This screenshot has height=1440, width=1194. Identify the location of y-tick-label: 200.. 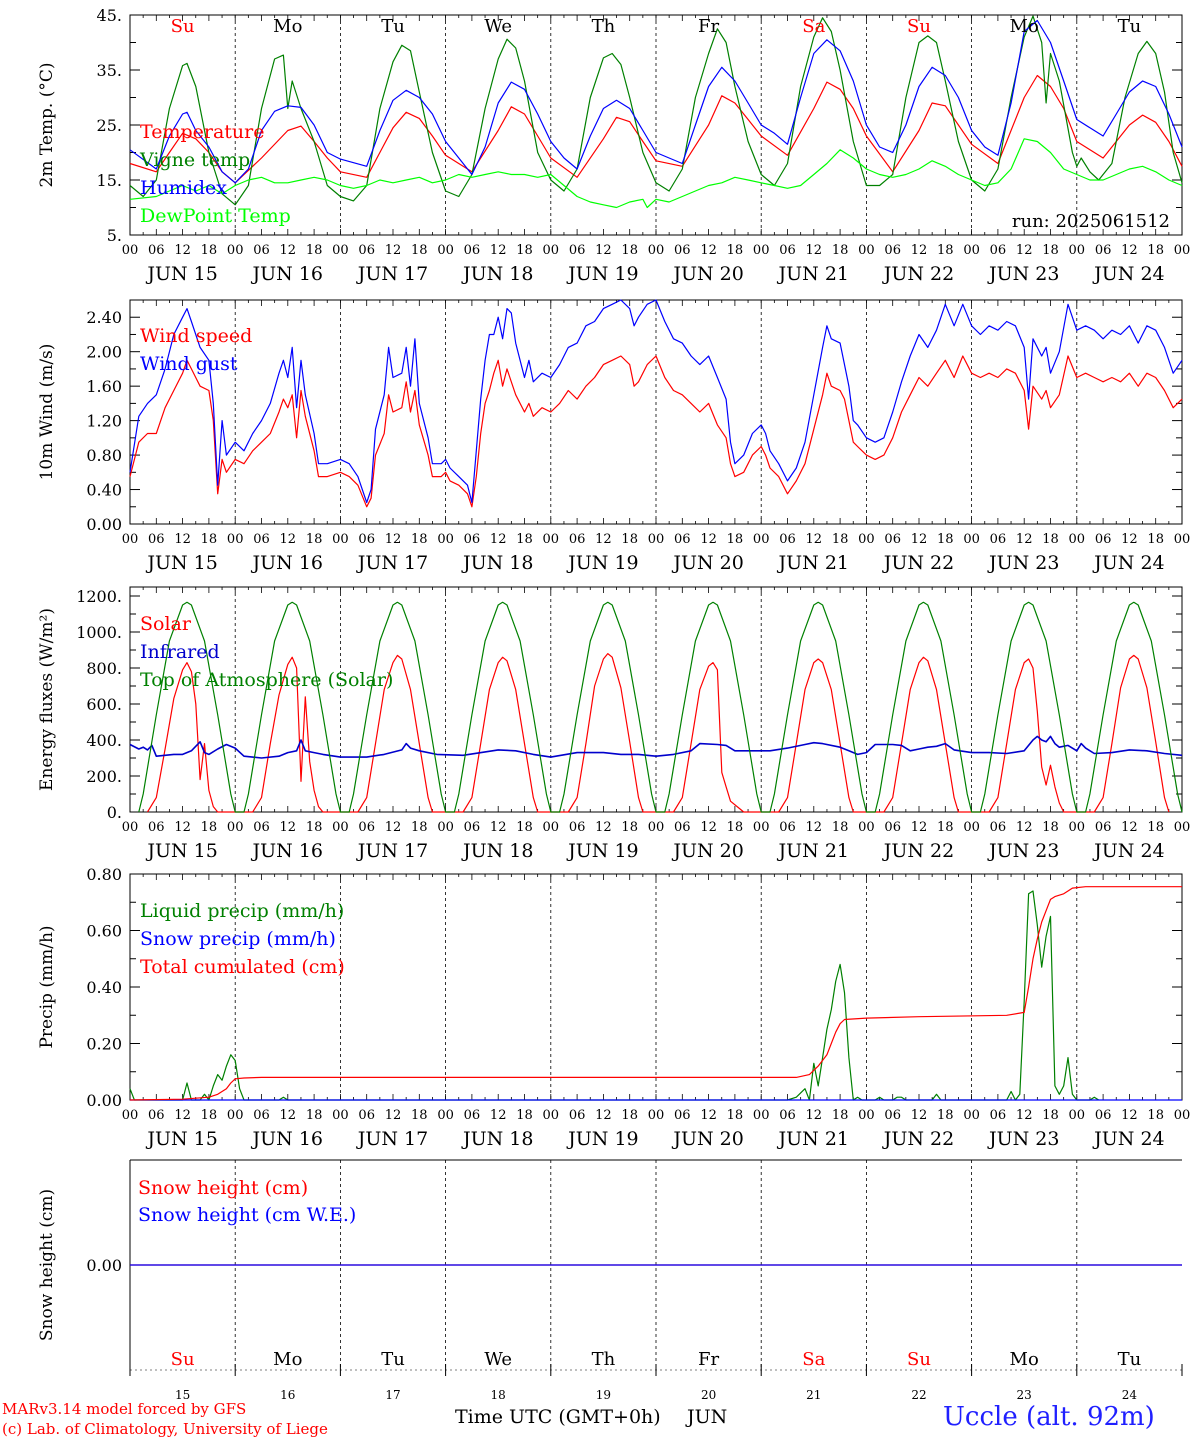
(104, 776).